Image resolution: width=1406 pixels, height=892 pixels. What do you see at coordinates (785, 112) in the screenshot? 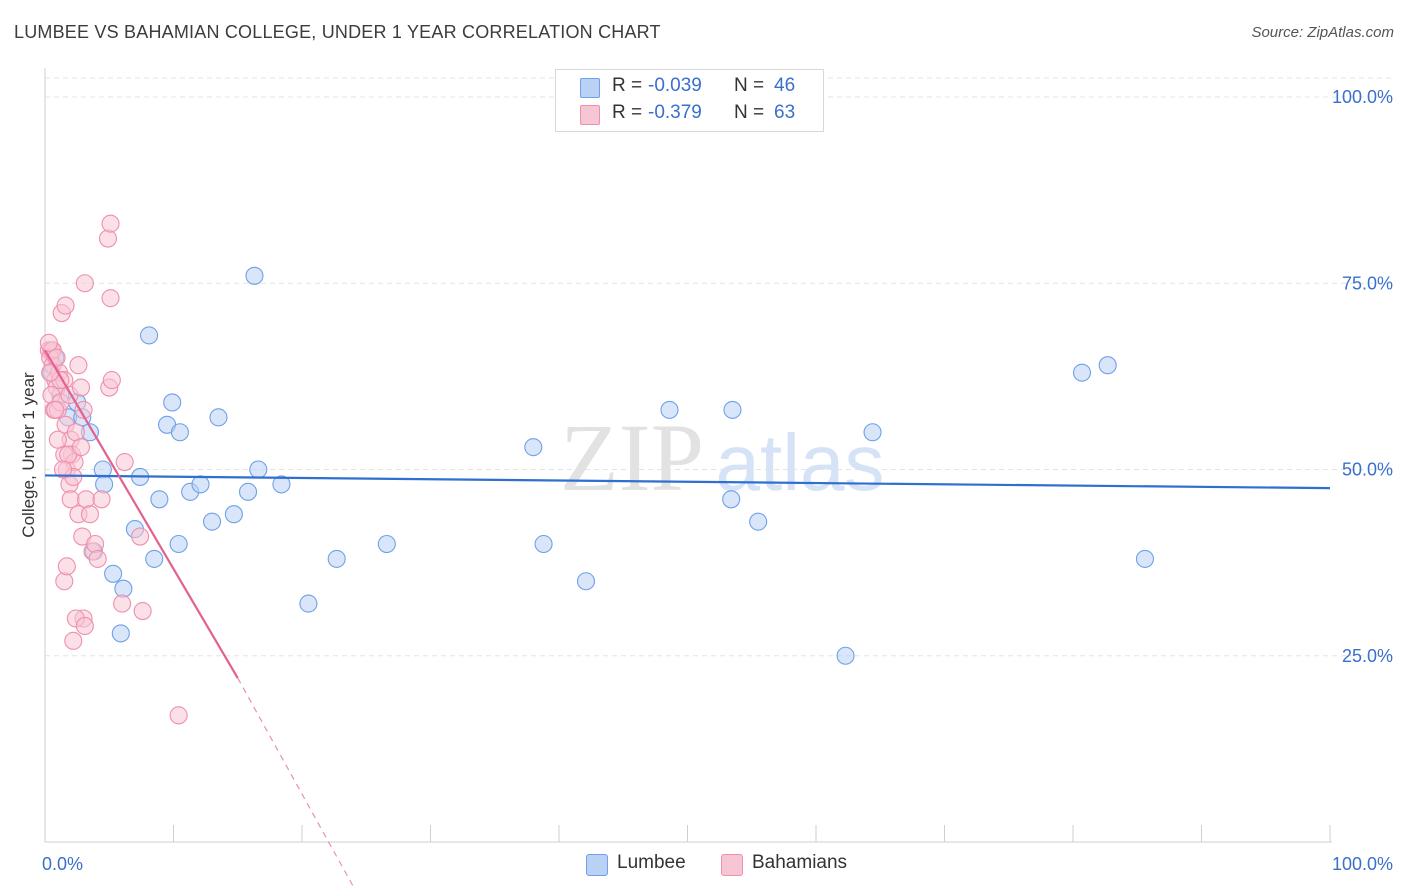
I see `n-value: 63` at bounding box center [785, 112].